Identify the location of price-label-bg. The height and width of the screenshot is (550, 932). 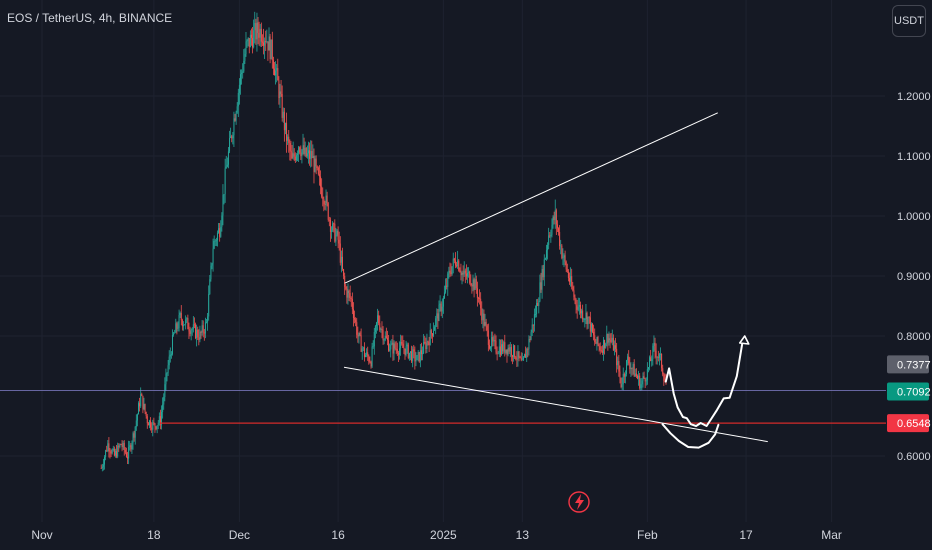
(908, 364).